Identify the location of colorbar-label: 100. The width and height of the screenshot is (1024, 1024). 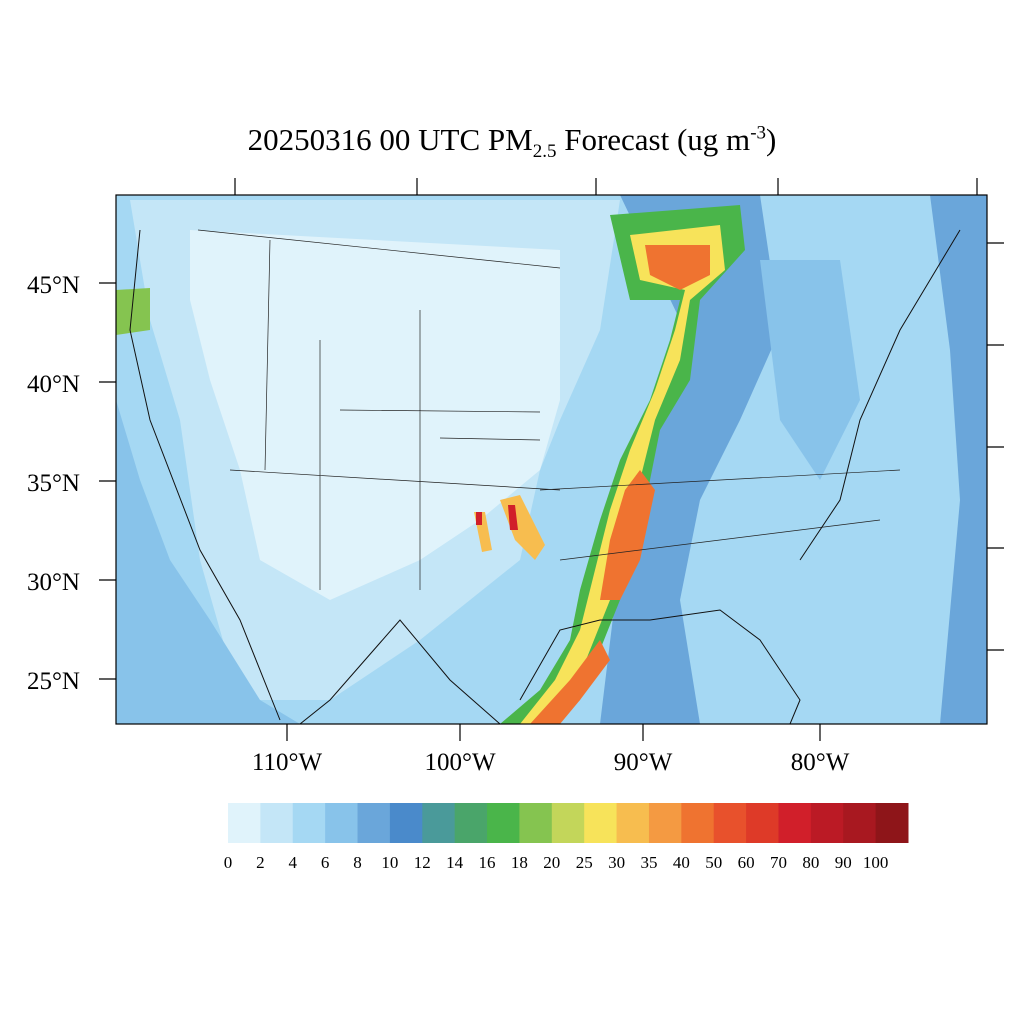
(876, 862).